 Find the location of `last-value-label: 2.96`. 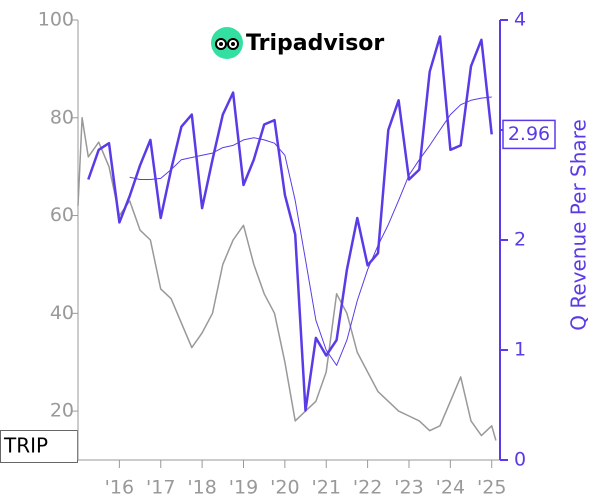

last-value-label: 2.96 is located at coordinates (529, 134).